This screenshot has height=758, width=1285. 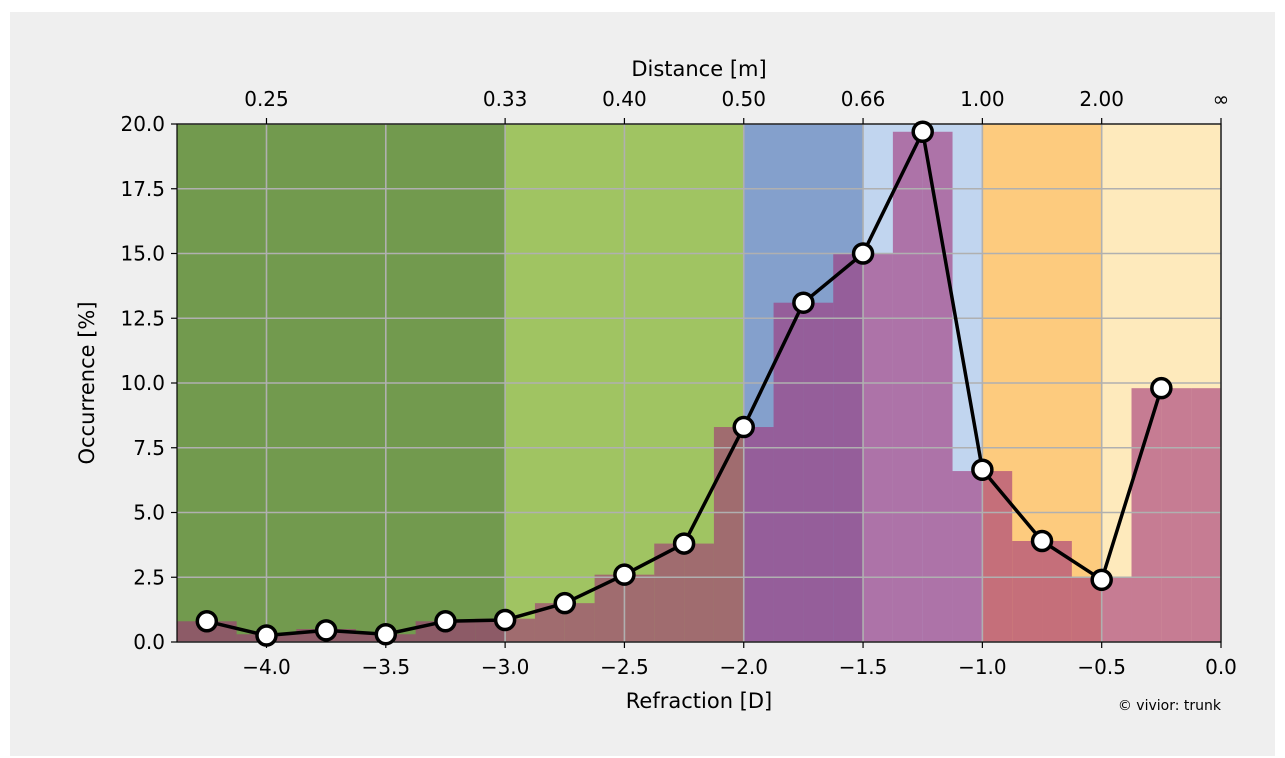 I want to click on y-tick-label: 17.5, so click(x=142, y=189).